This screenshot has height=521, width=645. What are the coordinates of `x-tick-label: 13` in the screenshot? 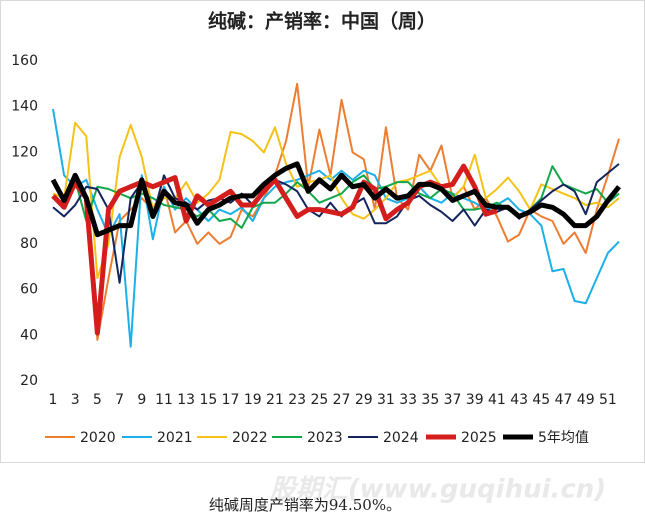 It's located at (186, 400).